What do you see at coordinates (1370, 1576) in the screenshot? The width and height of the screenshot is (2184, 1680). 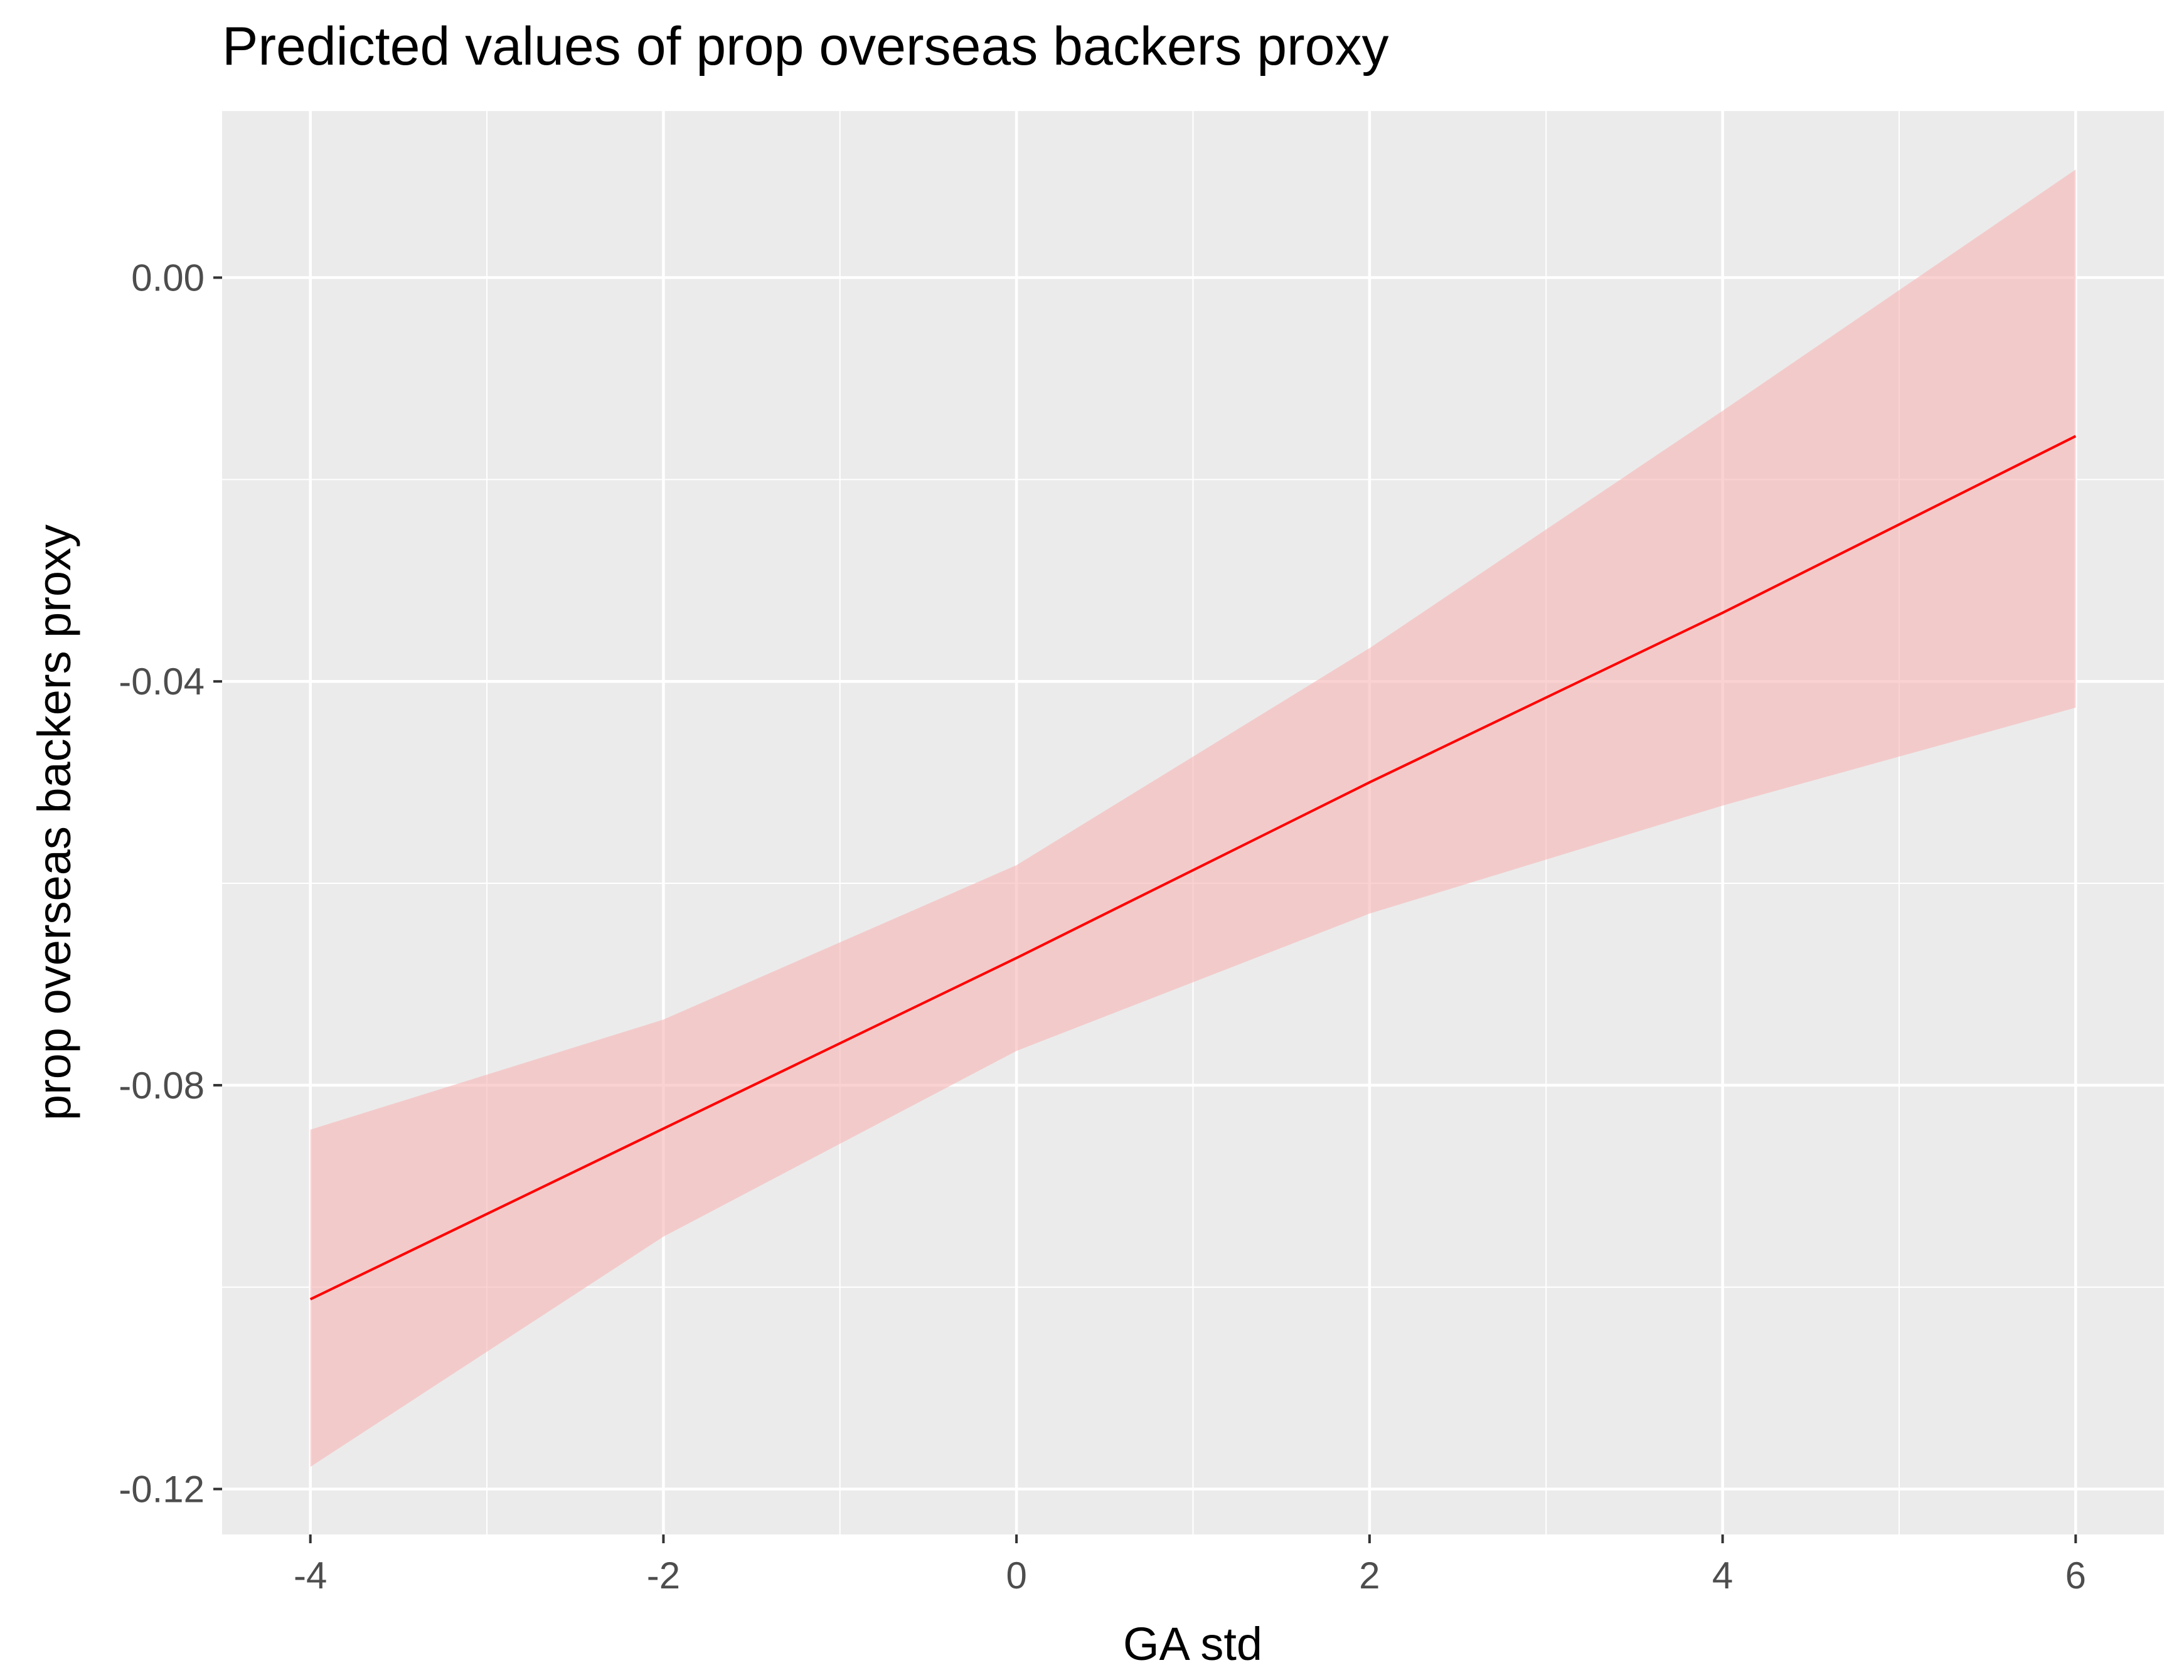 I see `x-tick-label: 2` at bounding box center [1370, 1576].